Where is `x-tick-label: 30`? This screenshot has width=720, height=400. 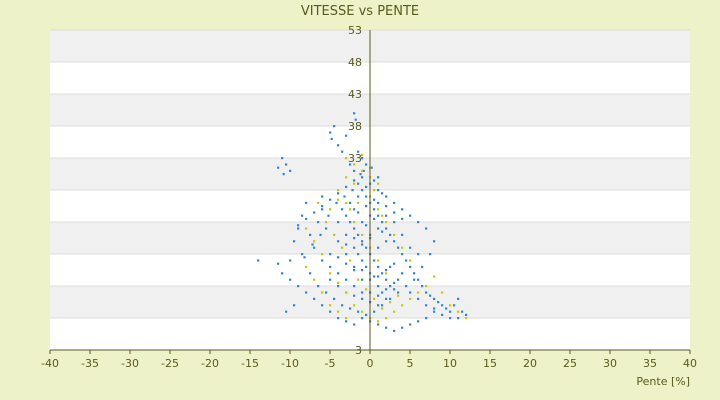 x-tick-label: 30 is located at coordinates (610, 363).